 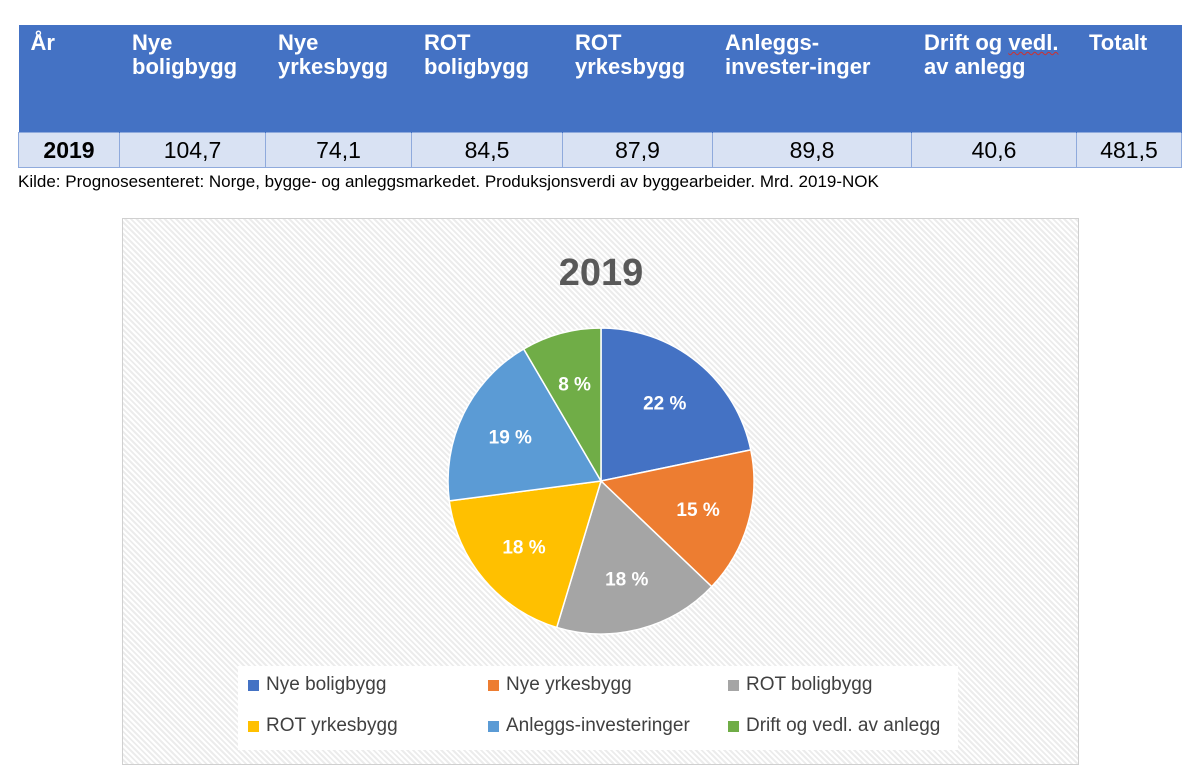 I want to click on header-drift-og-vedl-text: Drift og vedl. av anlegg, so click(x=991, y=55).